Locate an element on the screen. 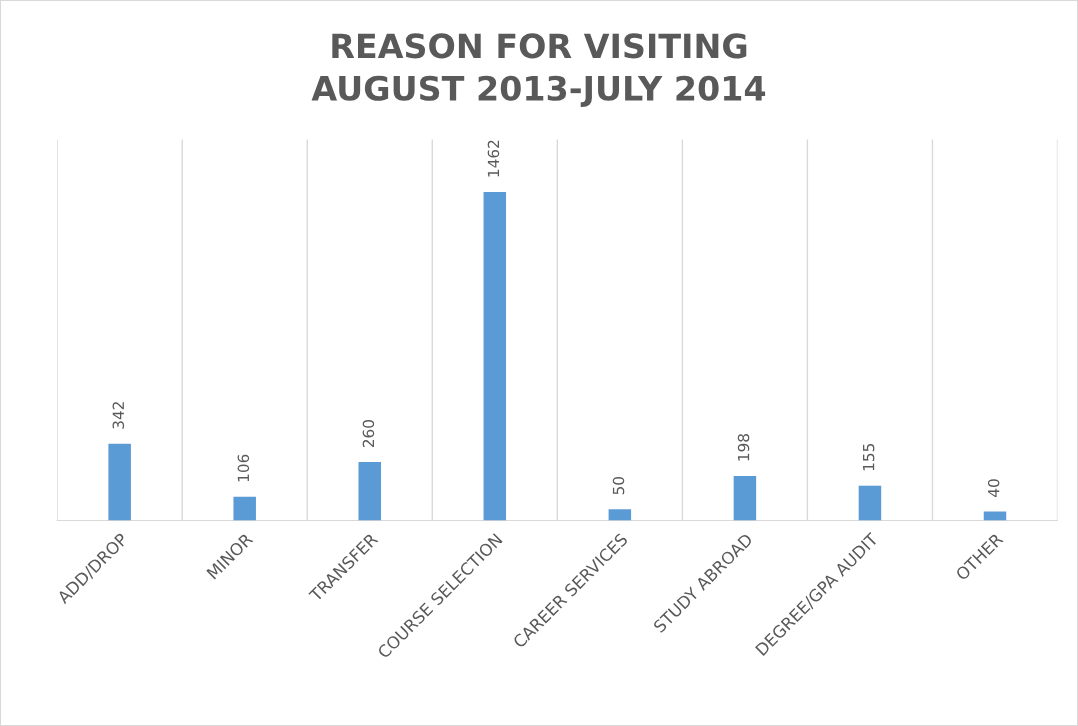 The height and width of the screenshot is (726, 1078). data-label: 198 is located at coordinates (743, 447).